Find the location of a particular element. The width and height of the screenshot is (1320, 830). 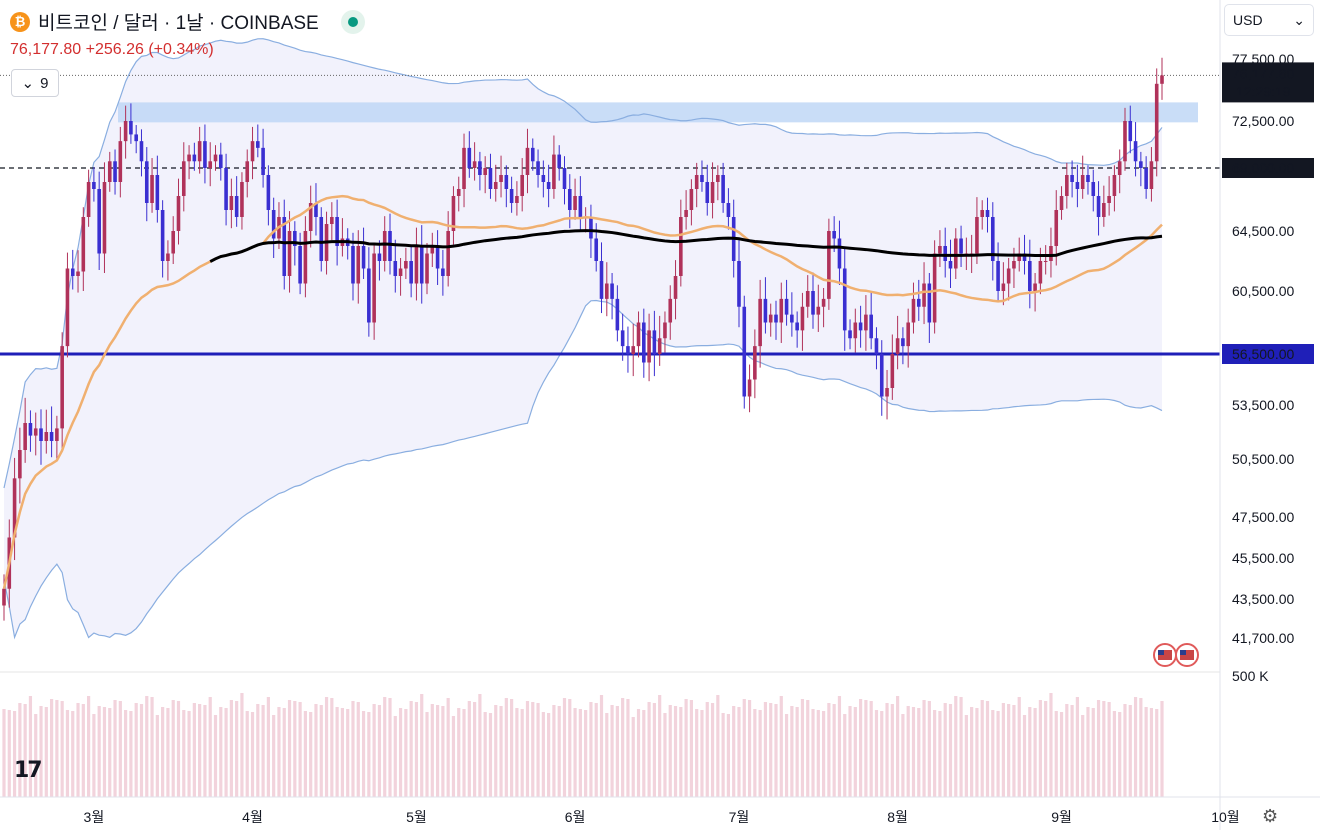

market-open-icon is located at coordinates (352, 21).